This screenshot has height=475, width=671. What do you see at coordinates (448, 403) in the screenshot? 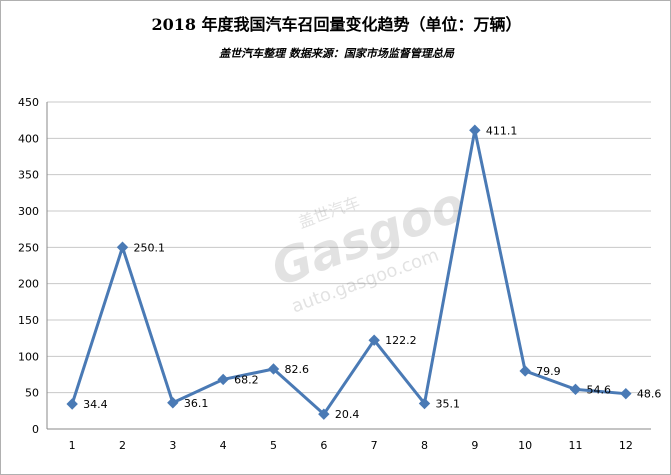
I see `data-label: 35.1` at bounding box center [448, 403].